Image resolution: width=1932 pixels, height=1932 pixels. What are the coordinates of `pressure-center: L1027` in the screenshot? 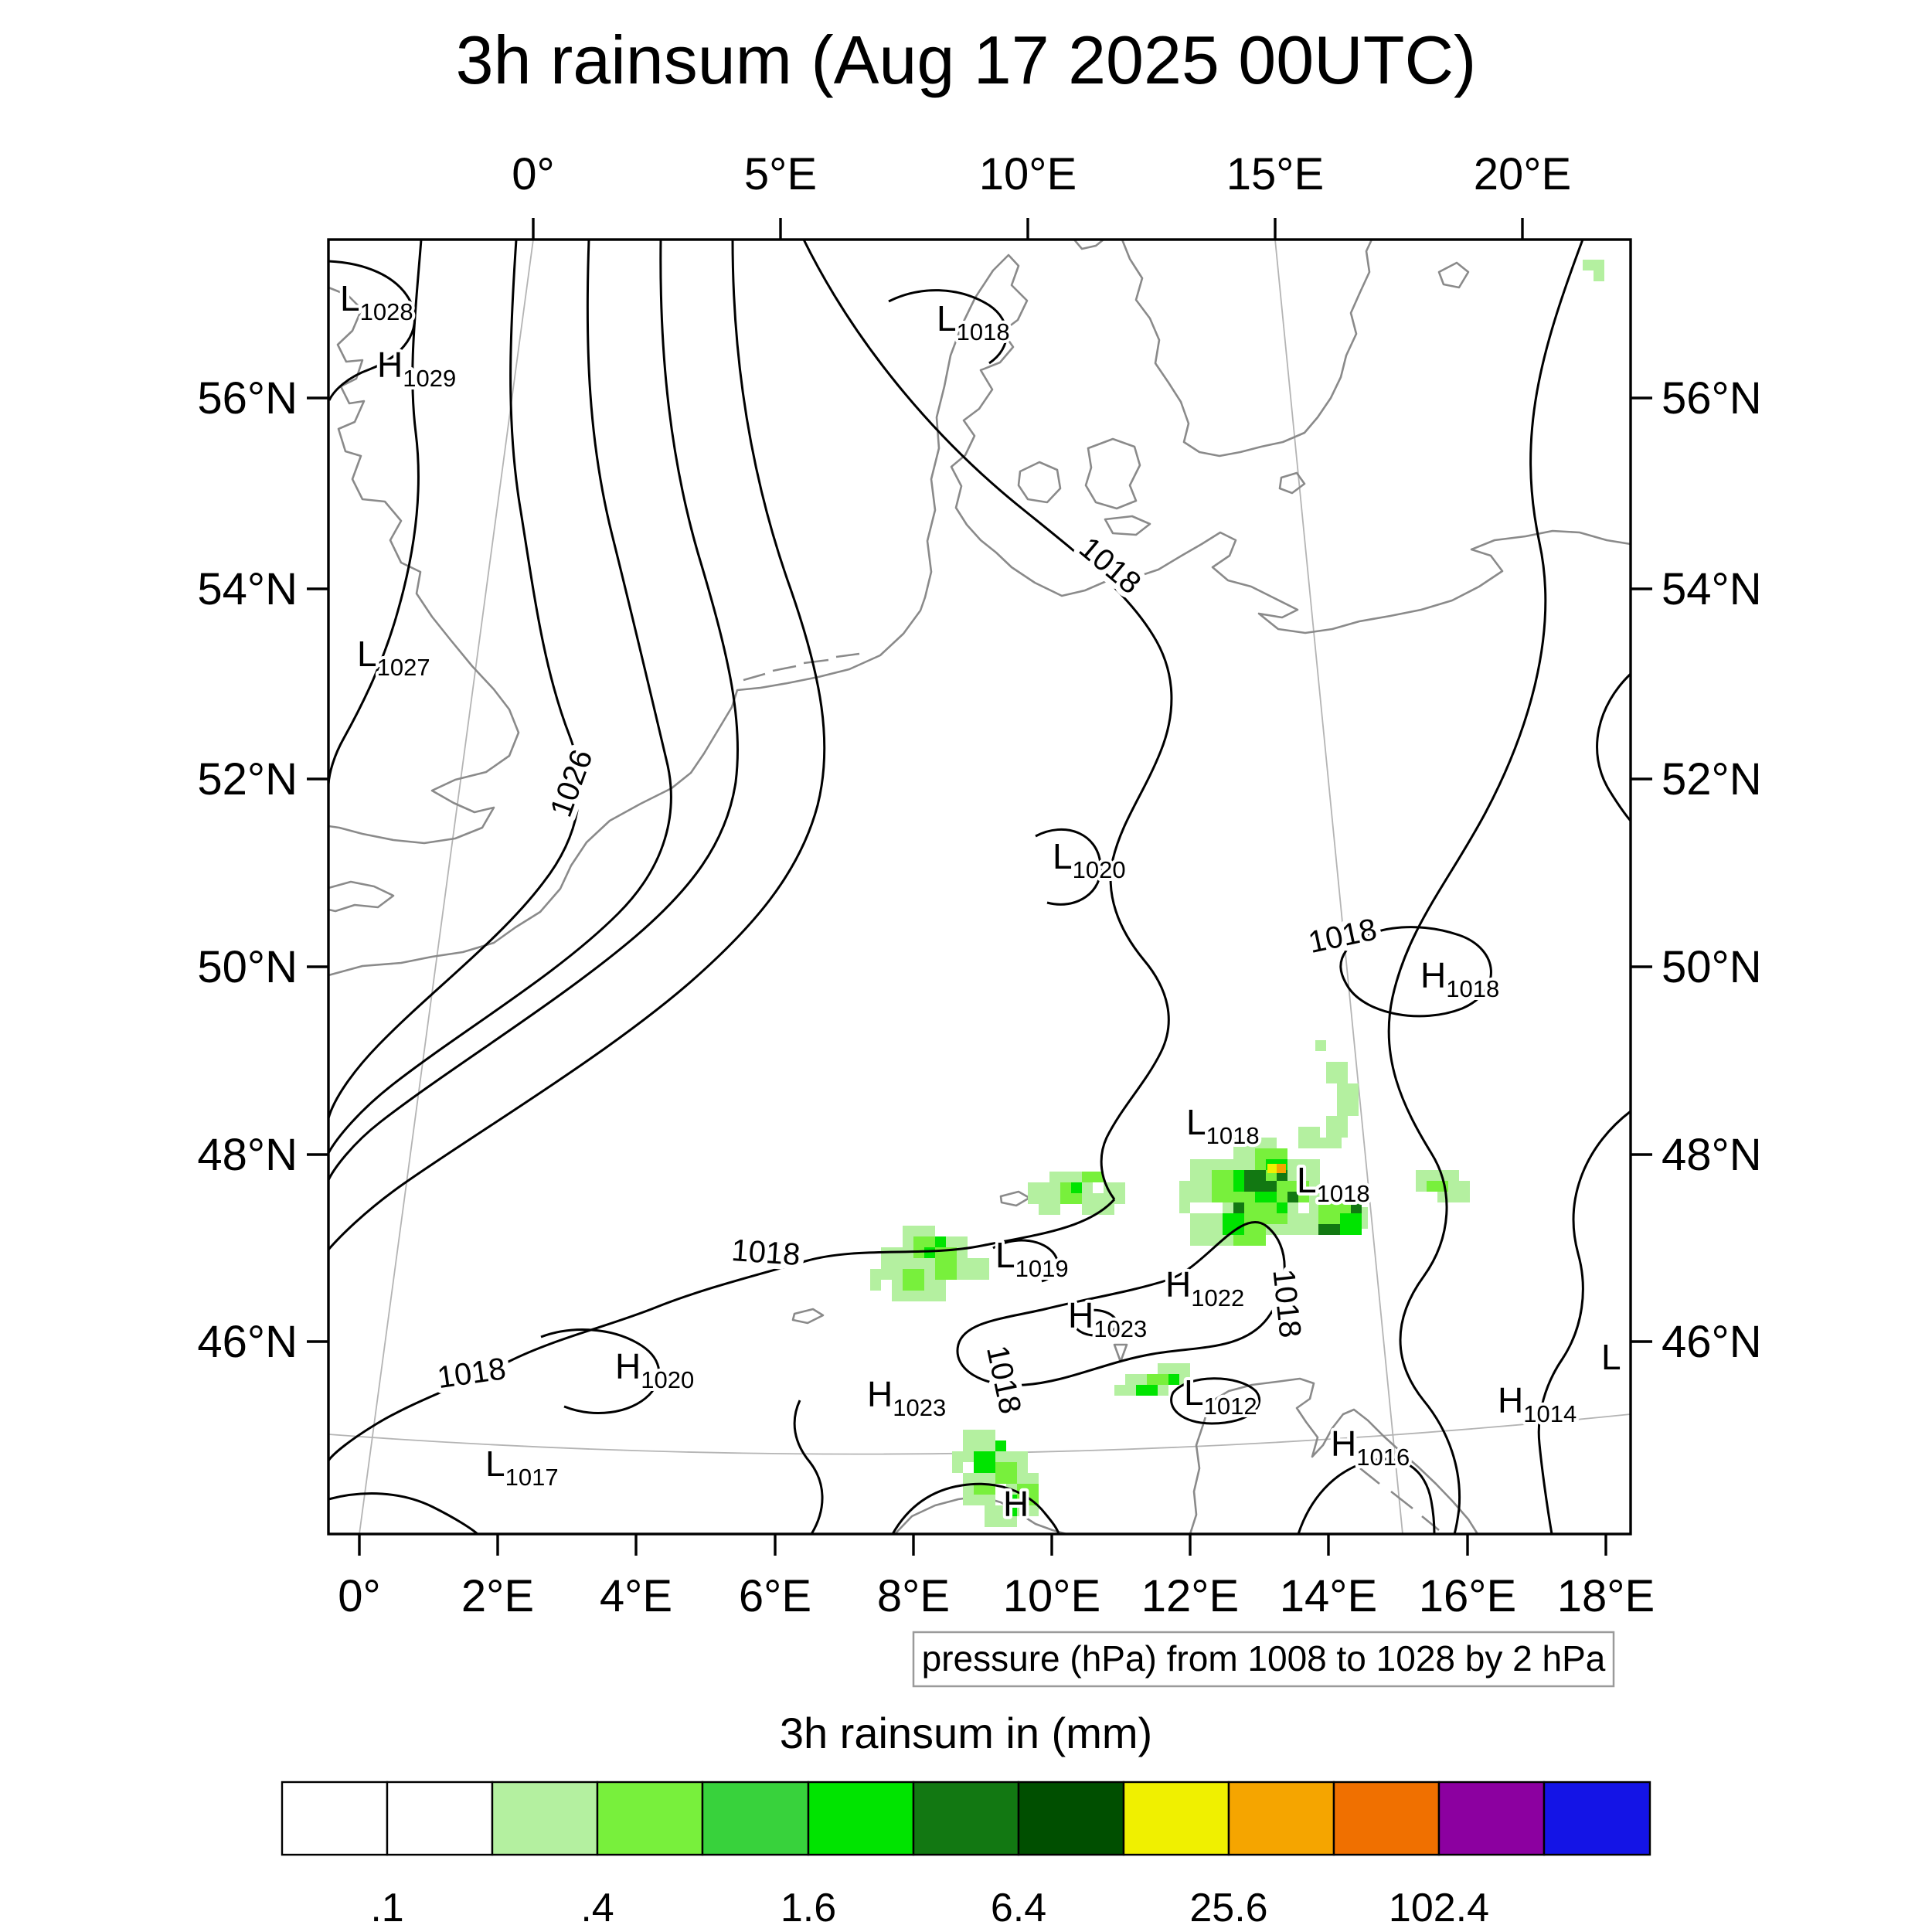 It's located at (394, 657).